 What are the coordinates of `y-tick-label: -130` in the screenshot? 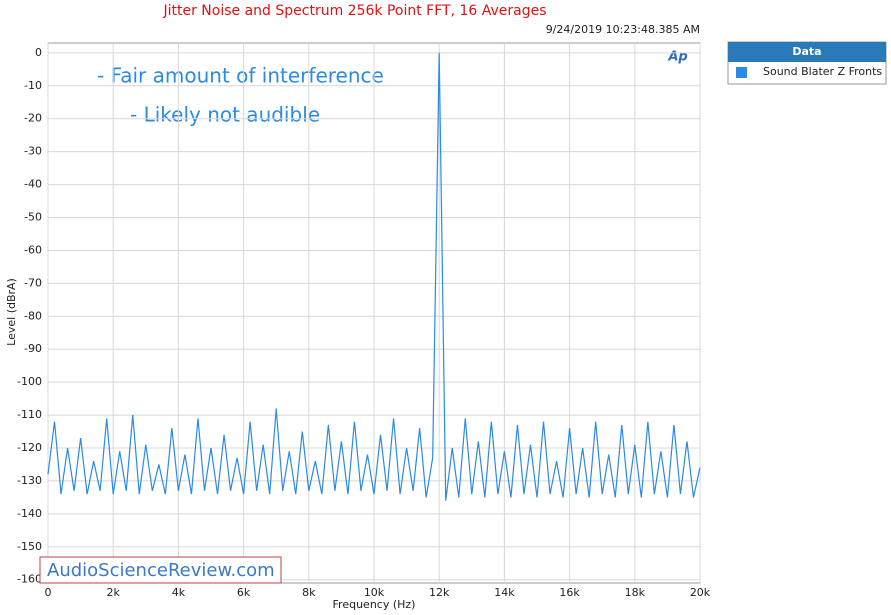 It's located at (29, 480).